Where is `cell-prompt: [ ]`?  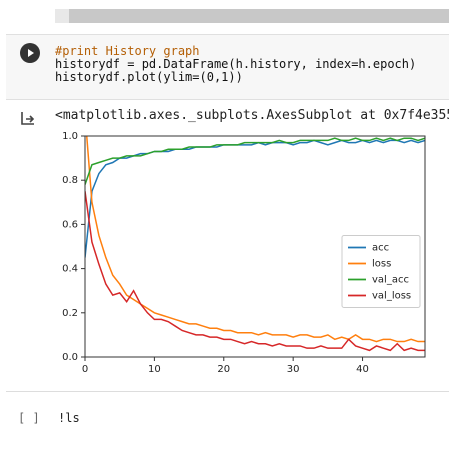 cell-prompt: [ ] is located at coordinates (29, 418).